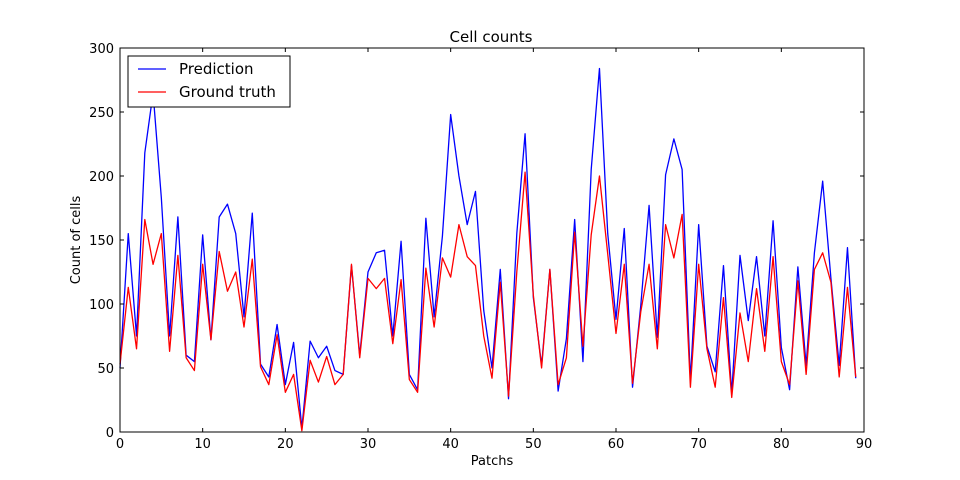  Describe the element at coordinates (101, 241) in the screenshot. I see `y-tick-label: 150` at that location.